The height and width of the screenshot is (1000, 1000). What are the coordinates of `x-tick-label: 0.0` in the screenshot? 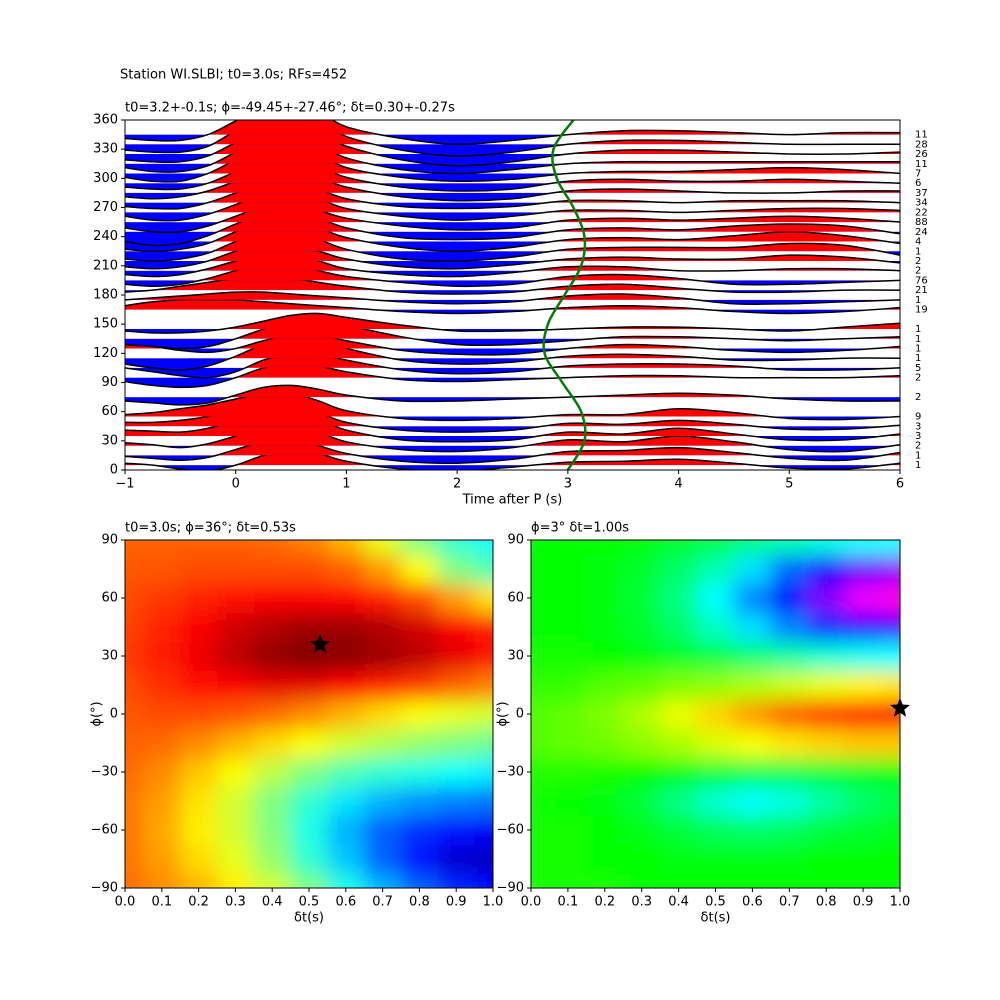 It's located at (531, 902).